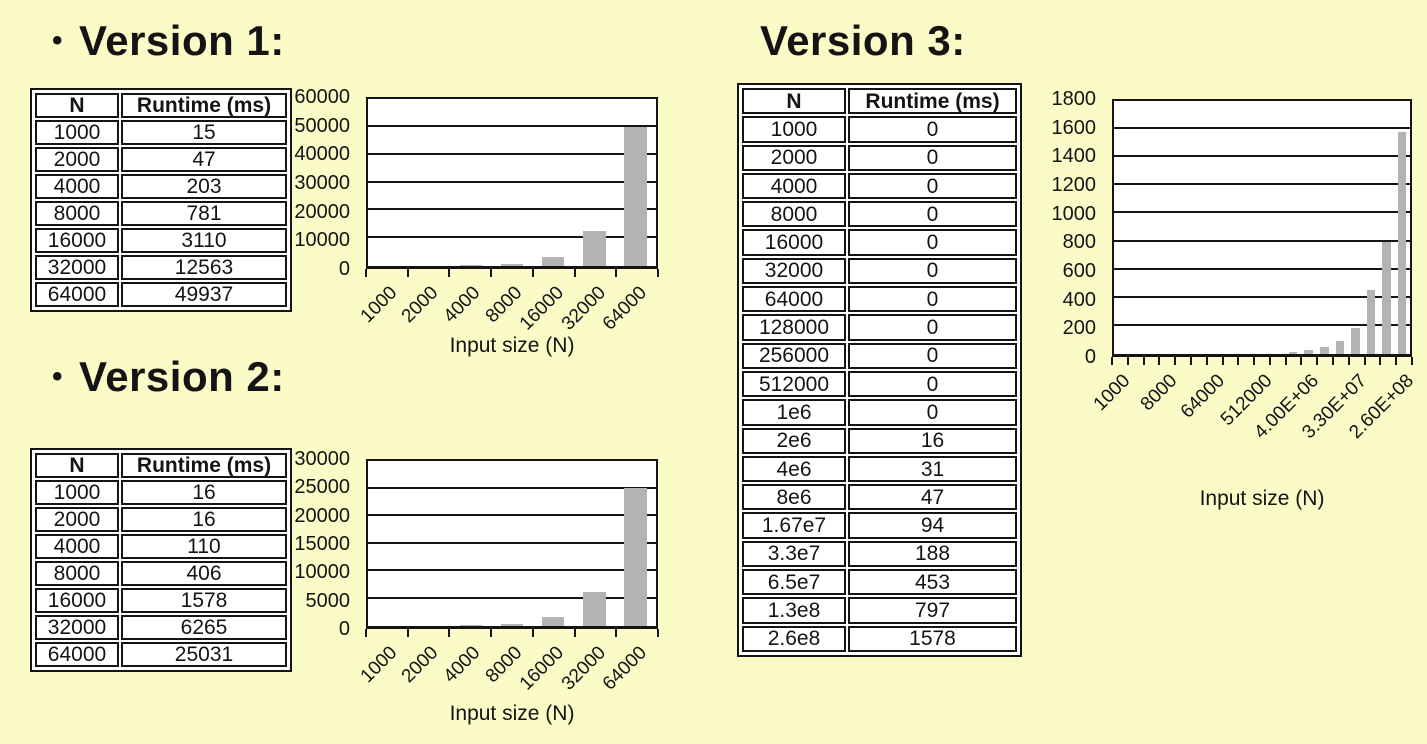 The image size is (1427, 744). I want to click on y-tick-label: 20000, so click(322, 211).